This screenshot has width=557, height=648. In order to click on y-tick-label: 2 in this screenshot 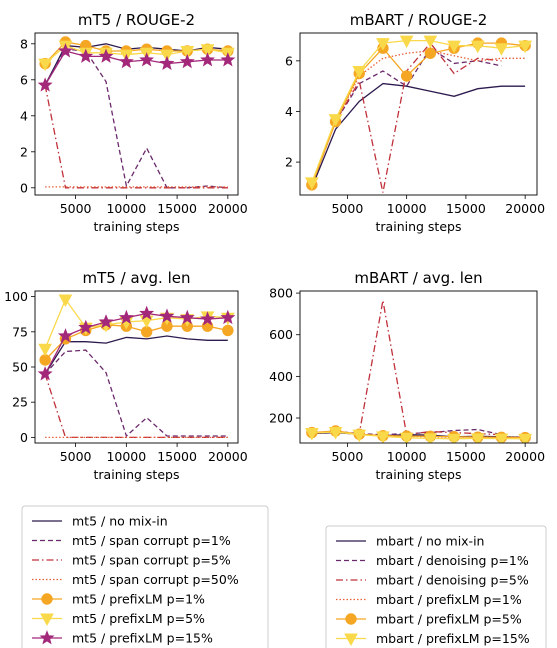, I will do `click(24, 151)`.